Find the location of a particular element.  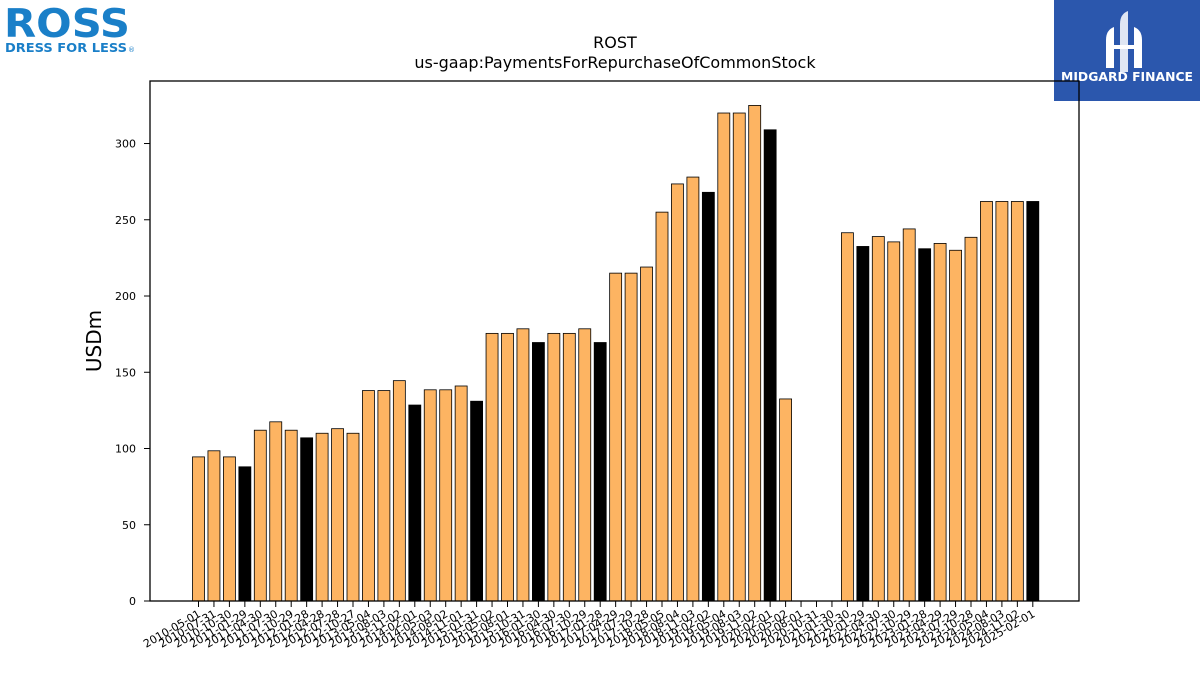

y-tick-label: 0 is located at coordinates (132, 601).